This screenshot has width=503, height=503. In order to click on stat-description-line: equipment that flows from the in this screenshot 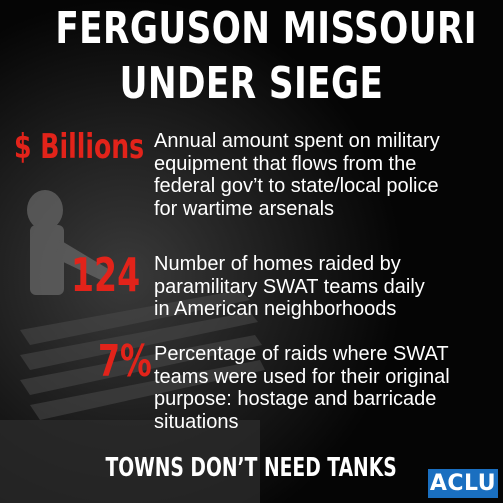, I will do `click(285, 163)`.